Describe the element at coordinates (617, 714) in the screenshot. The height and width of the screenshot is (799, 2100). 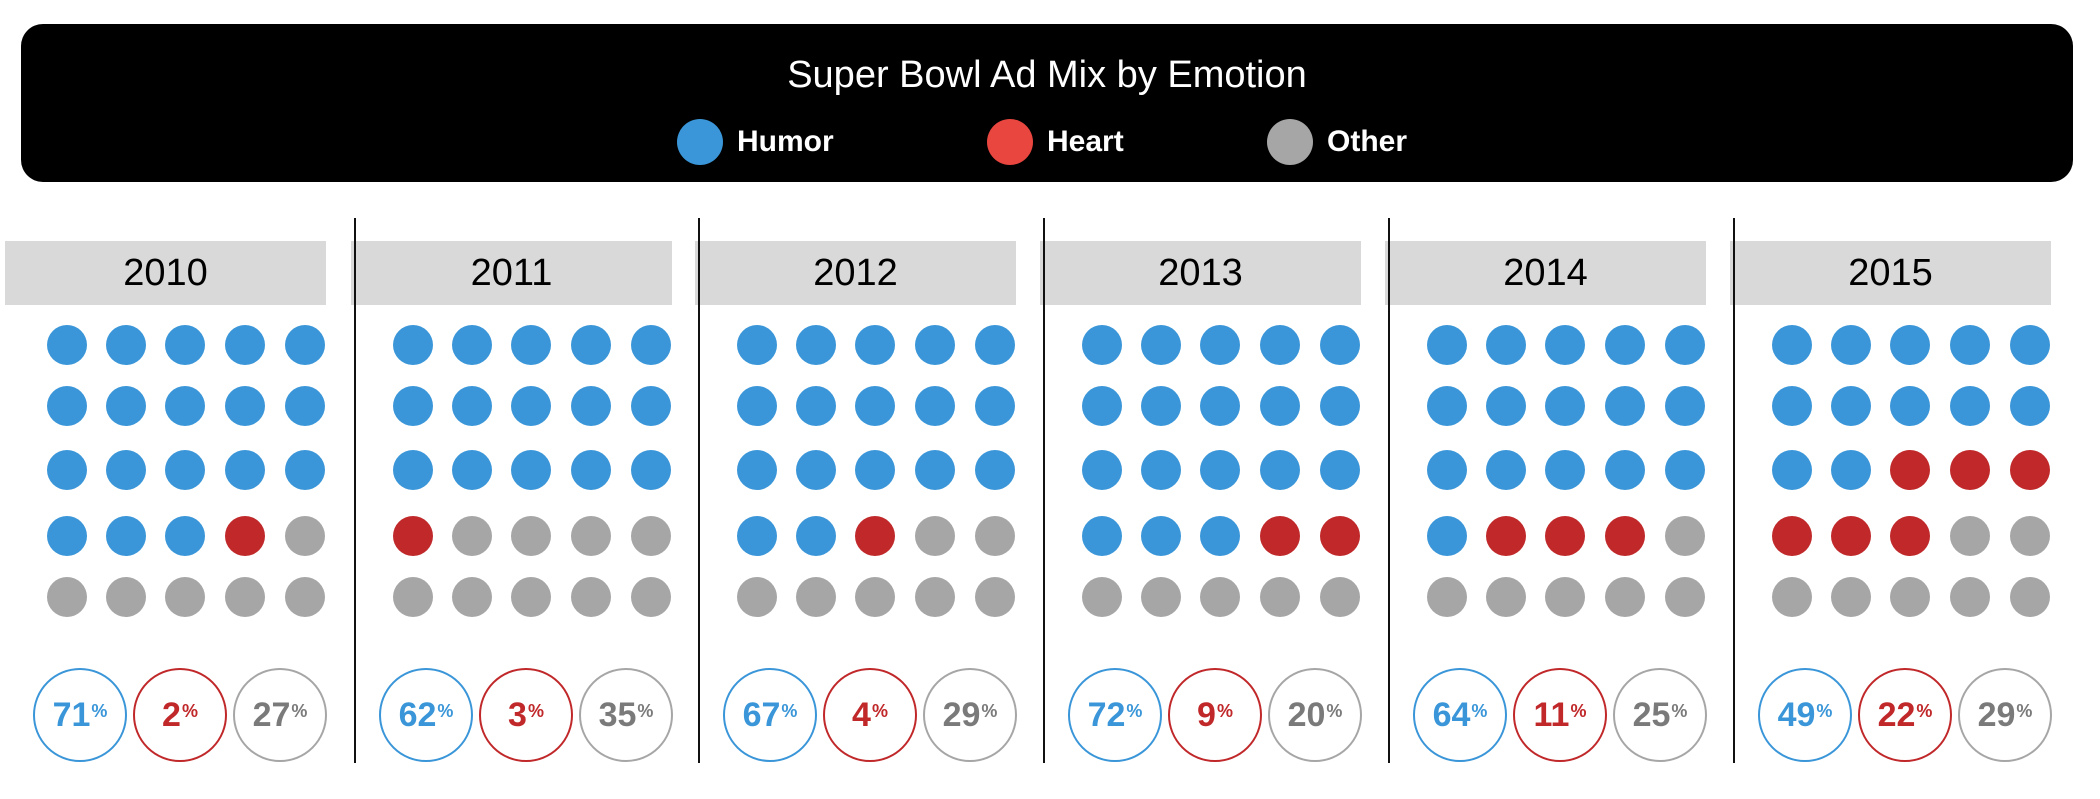
I see `percent-value: 35` at that location.